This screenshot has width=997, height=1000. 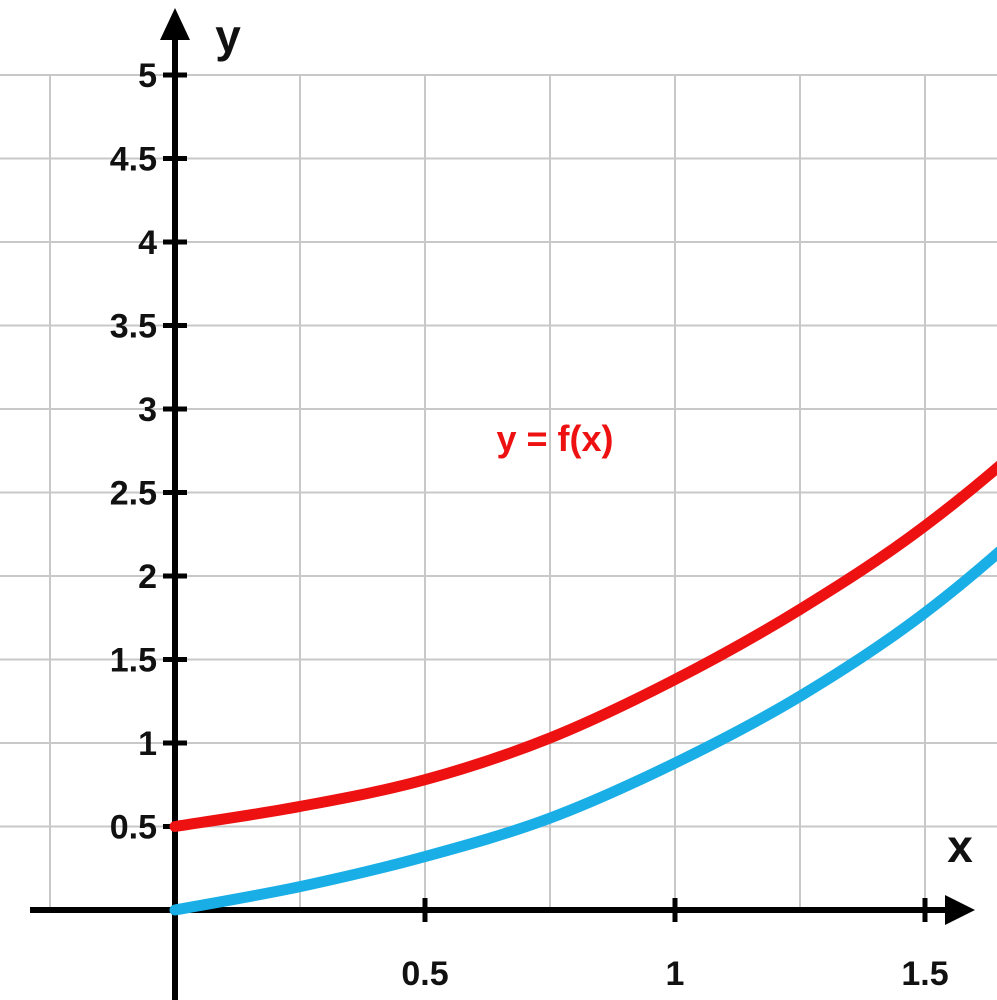 I want to click on y-tick-label: 5, so click(x=147, y=76).